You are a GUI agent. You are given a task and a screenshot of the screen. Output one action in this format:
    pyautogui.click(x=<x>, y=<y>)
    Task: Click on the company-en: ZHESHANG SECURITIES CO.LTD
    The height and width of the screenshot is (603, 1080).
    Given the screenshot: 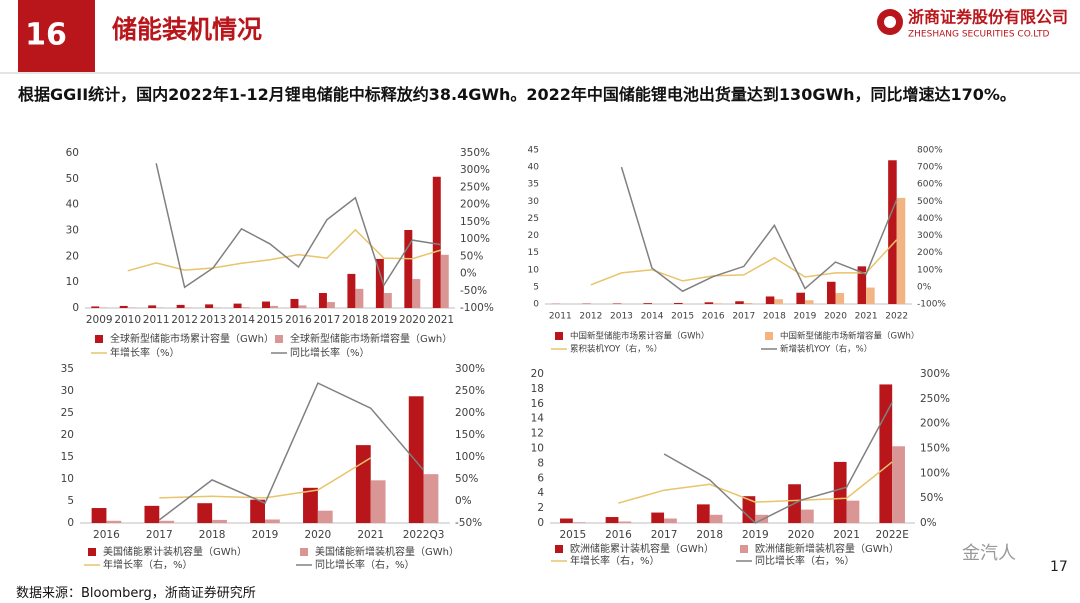 What is the action you would take?
    pyautogui.click(x=979, y=35)
    